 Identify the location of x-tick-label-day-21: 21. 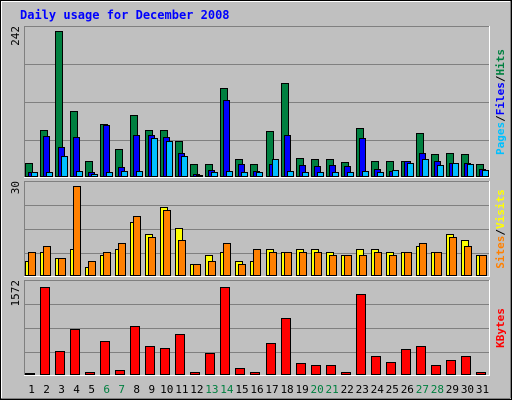
(332, 389).